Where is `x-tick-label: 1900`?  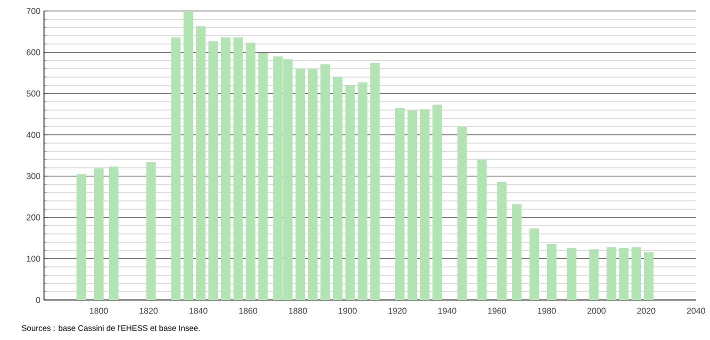 x-tick-label: 1900 is located at coordinates (347, 311).